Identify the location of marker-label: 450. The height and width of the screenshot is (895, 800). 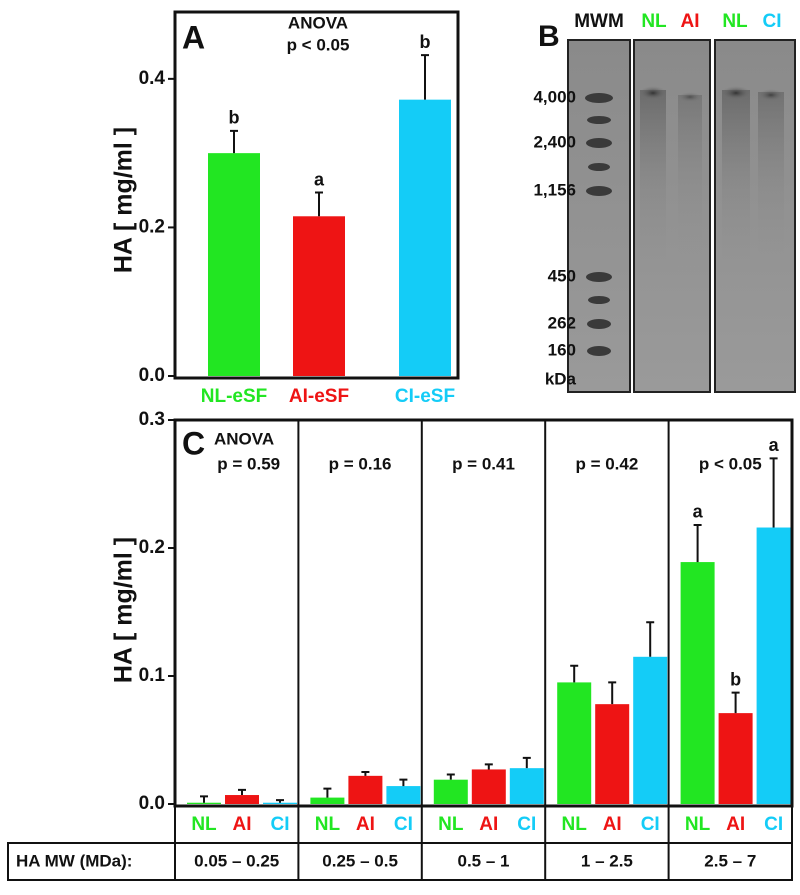
(562, 275).